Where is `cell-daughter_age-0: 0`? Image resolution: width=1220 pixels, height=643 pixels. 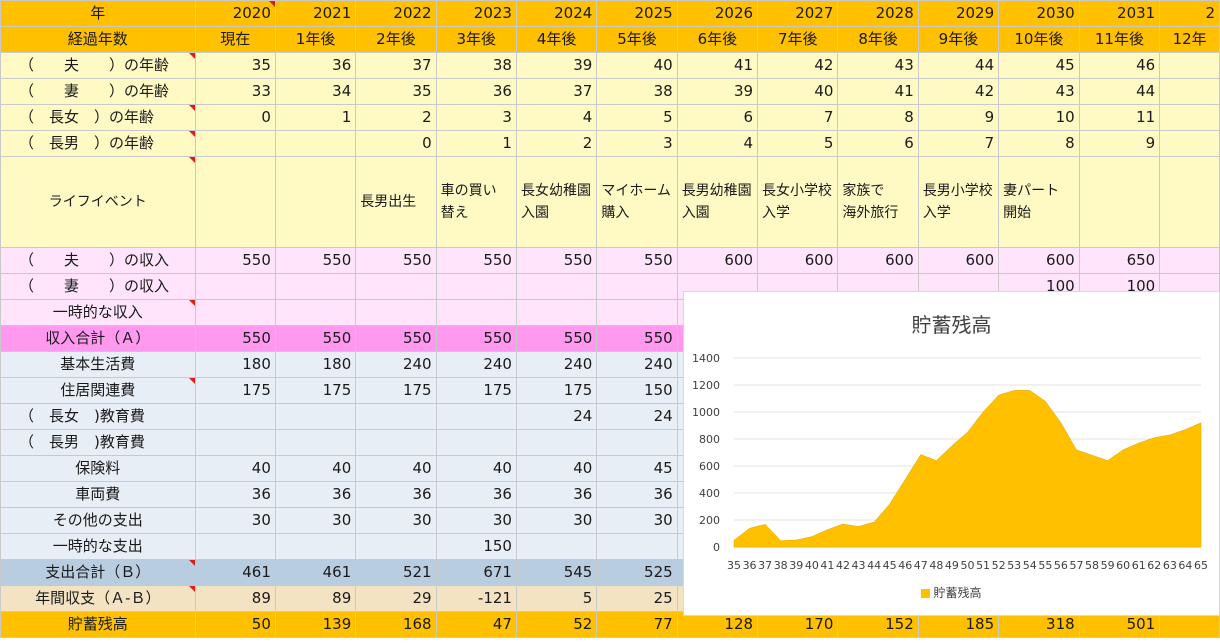 cell-daughter_age-0: 0 is located at coordinates (235, 117).